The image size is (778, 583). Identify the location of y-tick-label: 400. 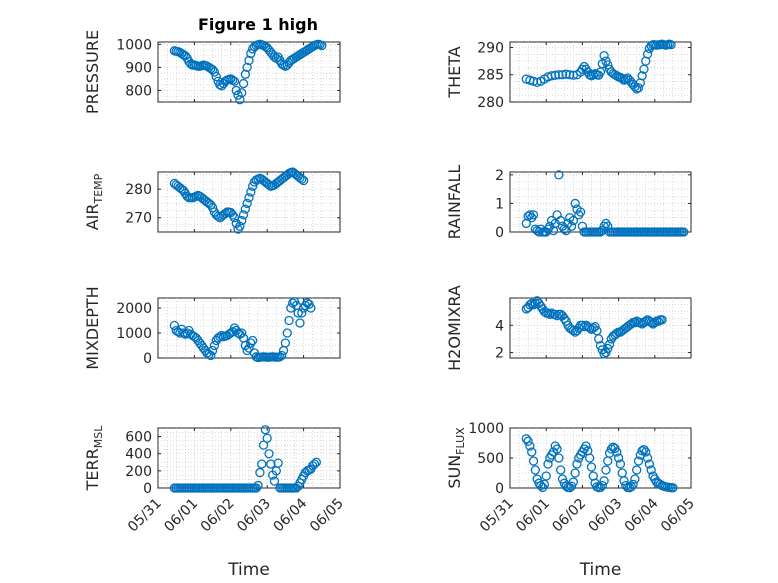
(138, 455).